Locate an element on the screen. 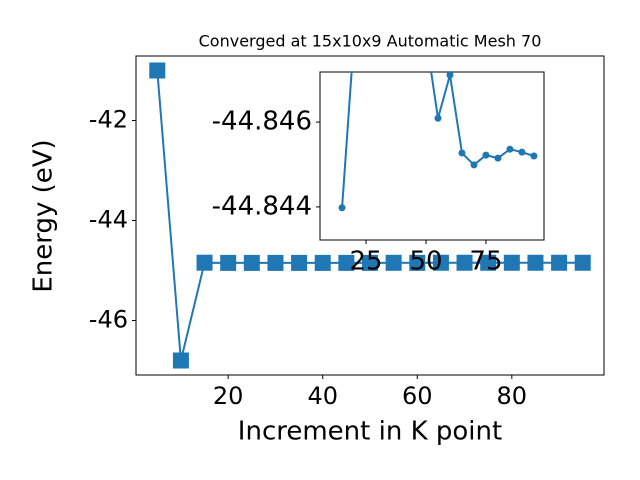  y-tick-label: -44.846 is located at coordinates (262, 122).